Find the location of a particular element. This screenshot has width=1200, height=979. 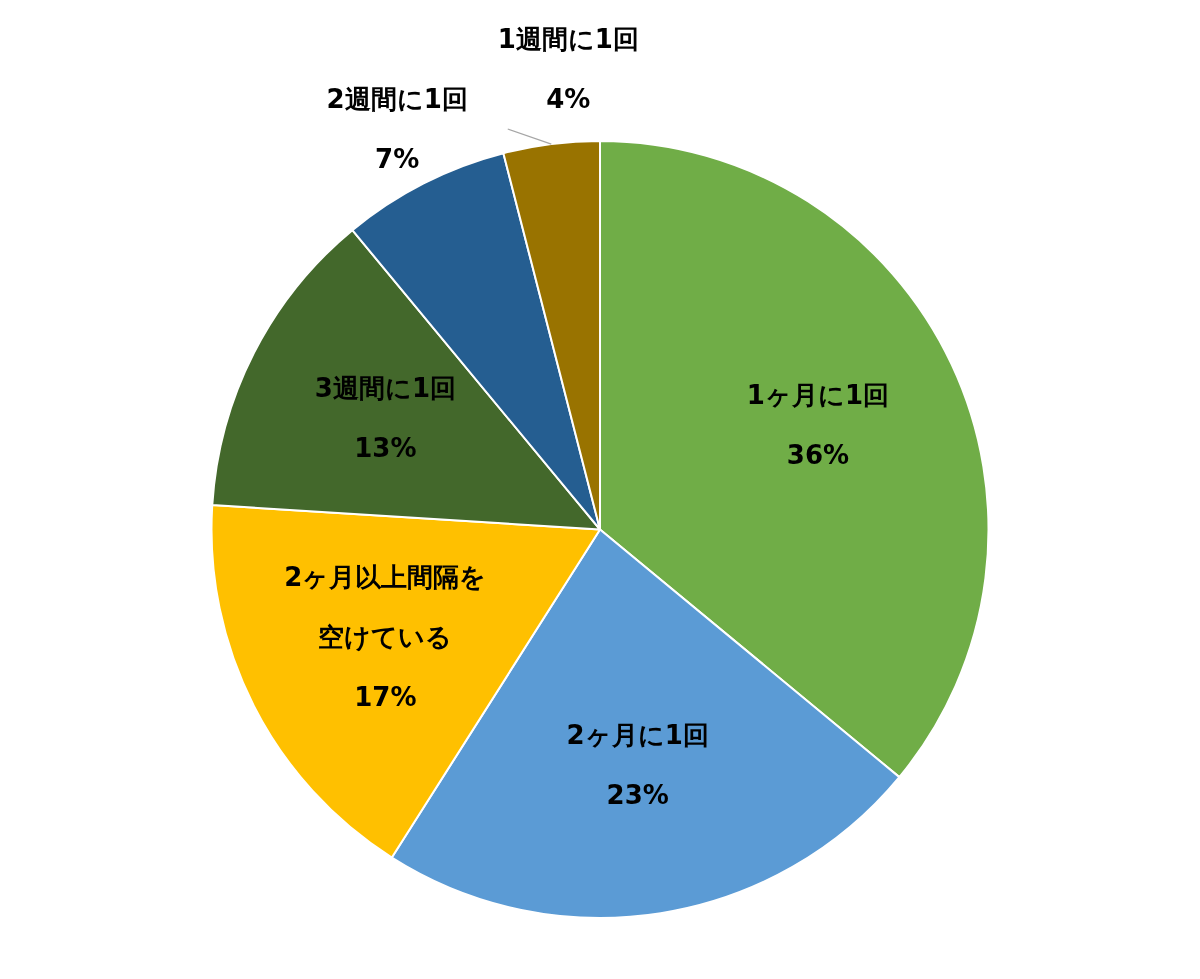

data-label: 23% is located at coordinates (637, 795).